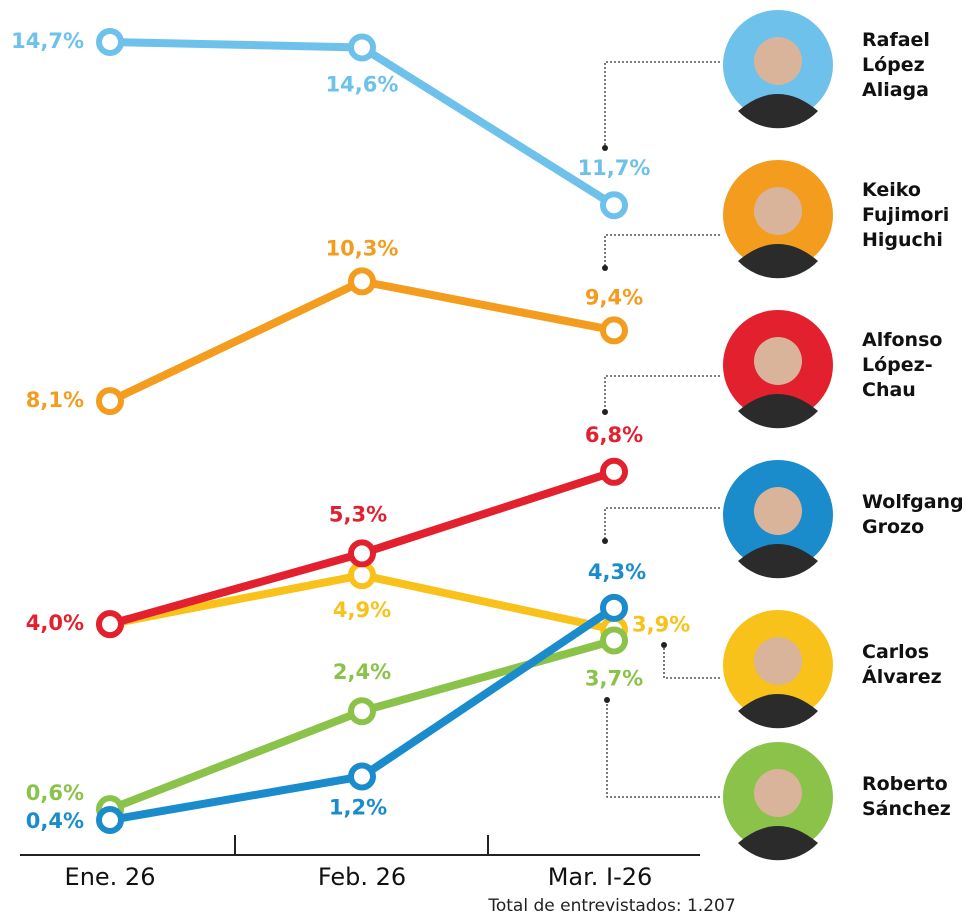 The width and height of the screenshot is (966, 919). Describe the element at coordinates (614, 168) in the screenshot. I see `value-label: 11,7%` at that location.